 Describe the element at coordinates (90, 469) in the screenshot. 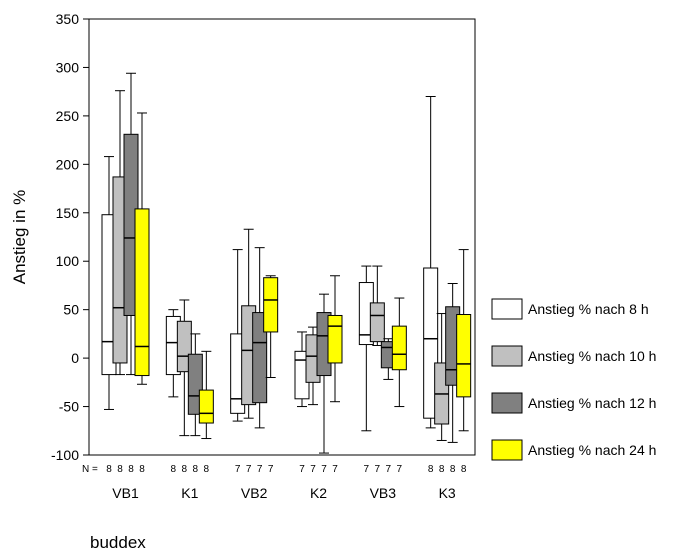

I see `n-label: N =` at that location.